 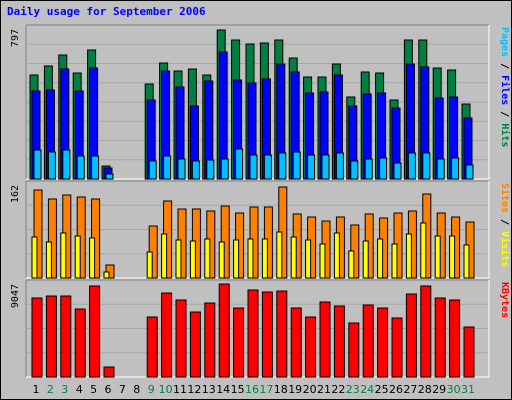 I want to click on legend-item: Pages, so click(x=504, y=42).